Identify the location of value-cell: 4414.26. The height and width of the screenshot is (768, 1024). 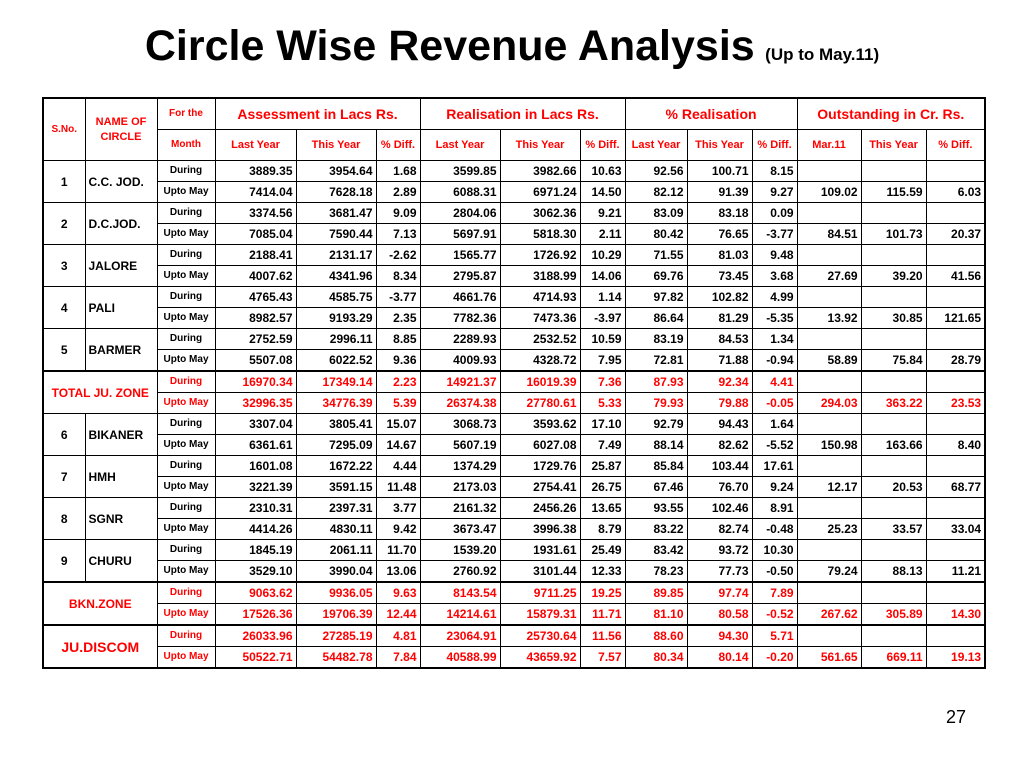
(255, 529).